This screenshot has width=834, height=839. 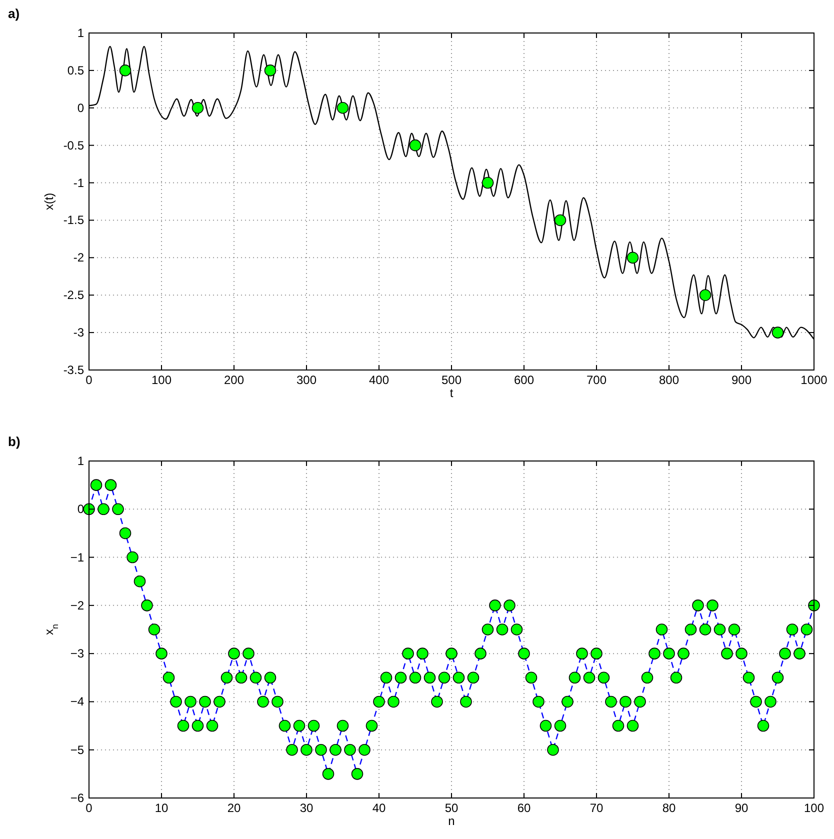 What do you see at coordinates (77, 749) in the screenshot?
I see `y-tick-label: −5` at bounding box center [77, 749].